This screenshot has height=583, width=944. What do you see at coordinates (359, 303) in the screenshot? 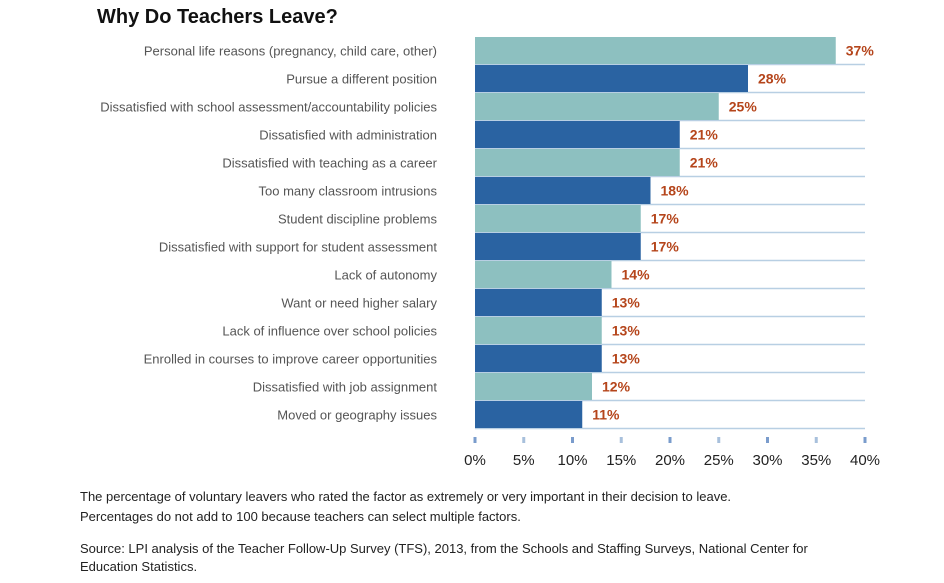
I see `category-label: Want or need higher salary` at bounding box center [359, 303].